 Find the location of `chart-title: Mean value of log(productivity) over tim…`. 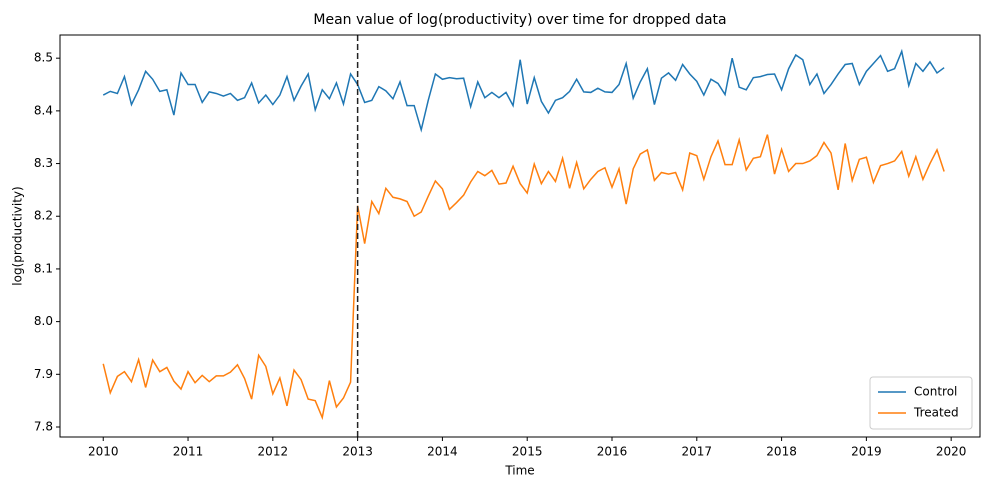

chart-title: Mean value of log(productivity) over tim… is located at coordinates (519, 20).